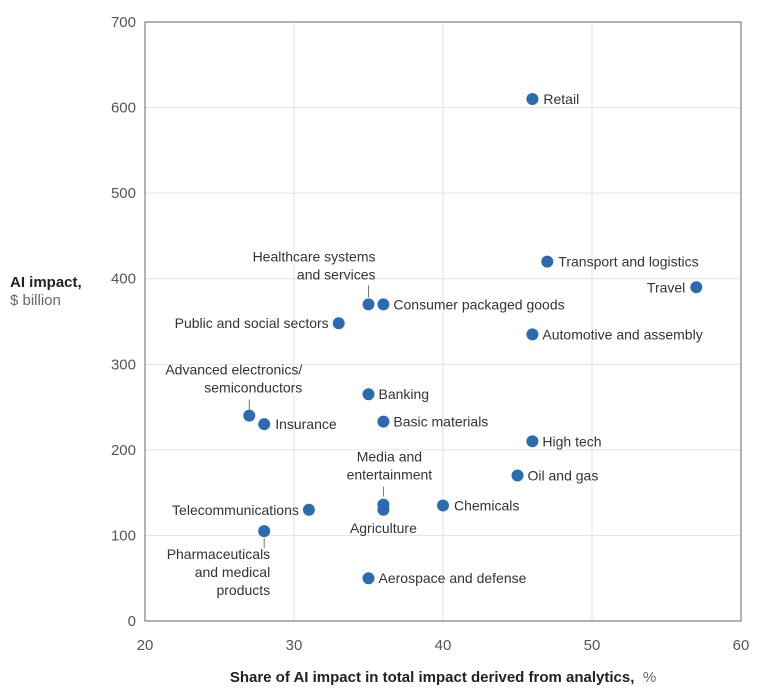  What do you see at coordinates (478, 304) in the screenshot?
I see `data-label: Consumer packaged goods` at bounding box center [478, 304].